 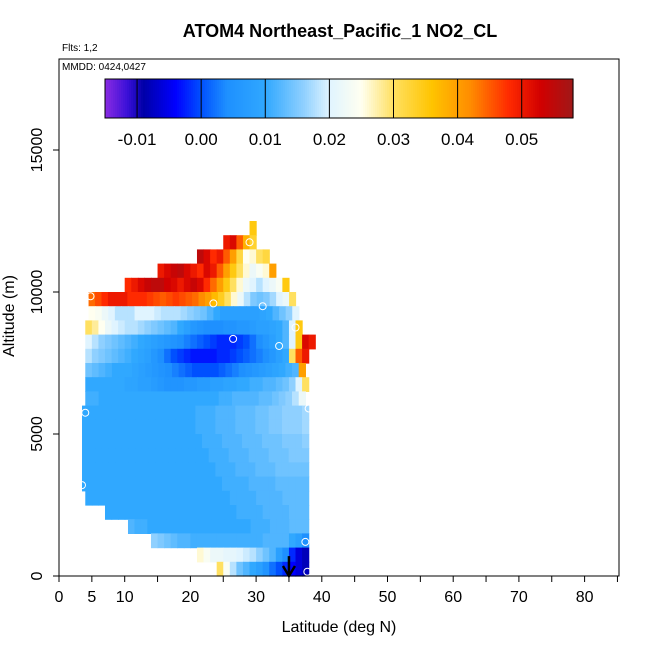 What do you see at coordinates (279, 345) in the screenshot?
I see `flight-marker` at bounding box center [279, 345].